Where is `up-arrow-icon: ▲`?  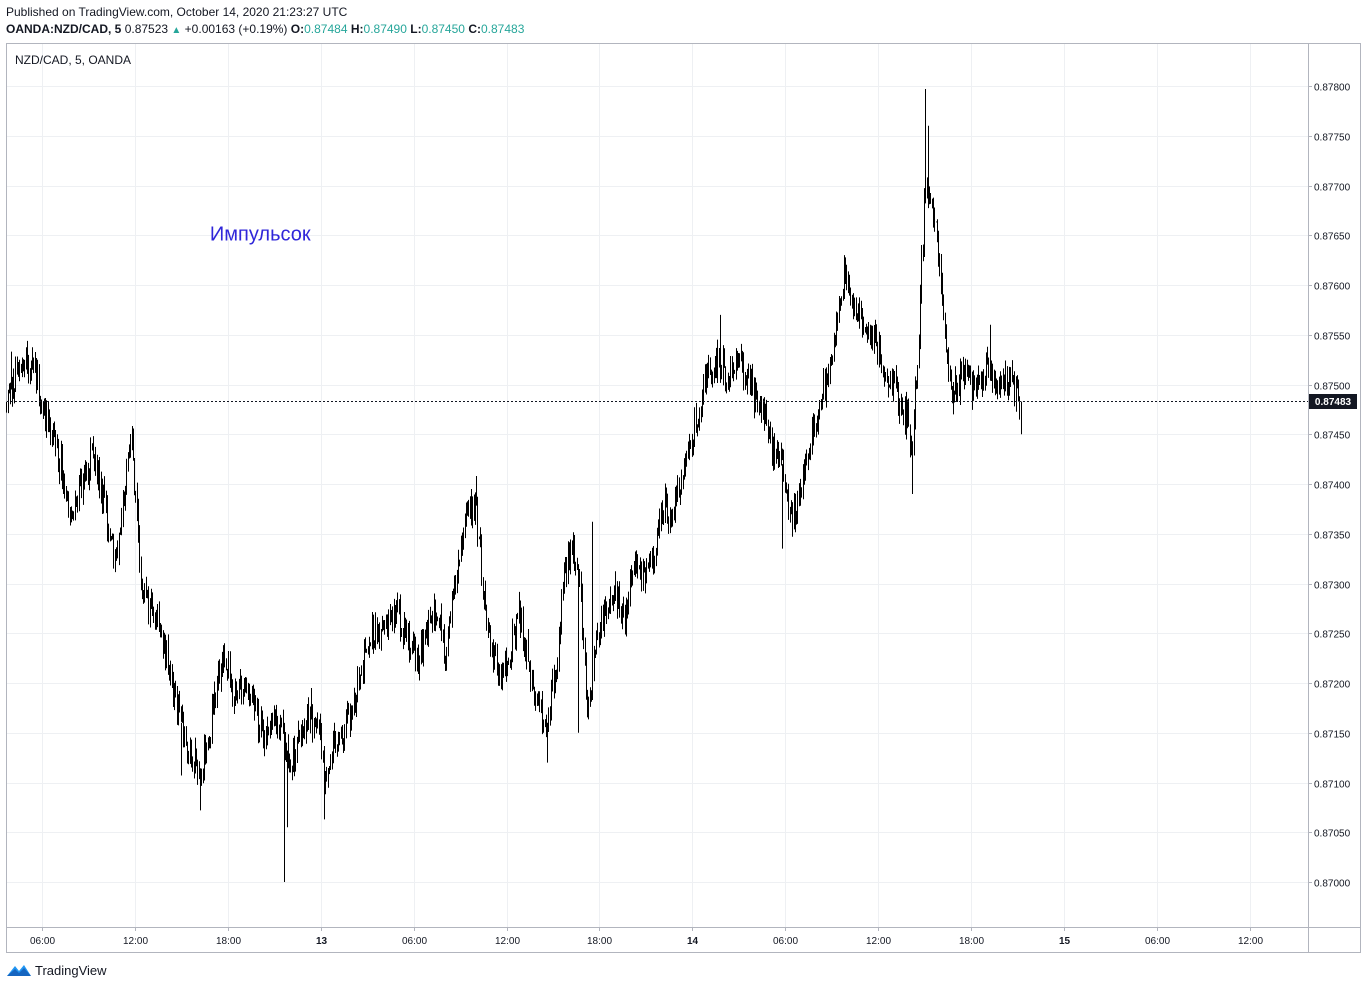 up-arrow-icon: ▲ is located at coordinates (176, 30).